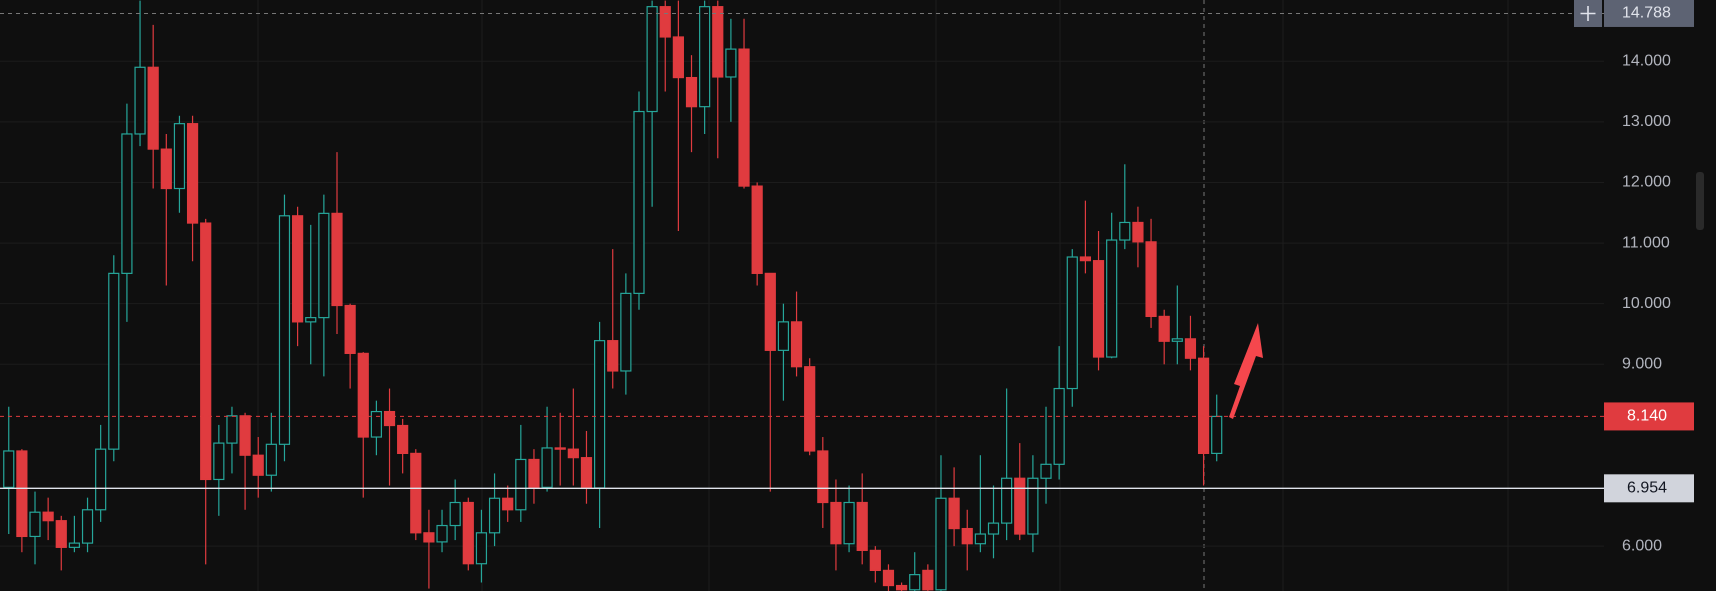 The image size is (1716, 591). Describe the element at coordinates (1646, 121) in the screenshot. I see `y-tick-label: 13.000` at that location.